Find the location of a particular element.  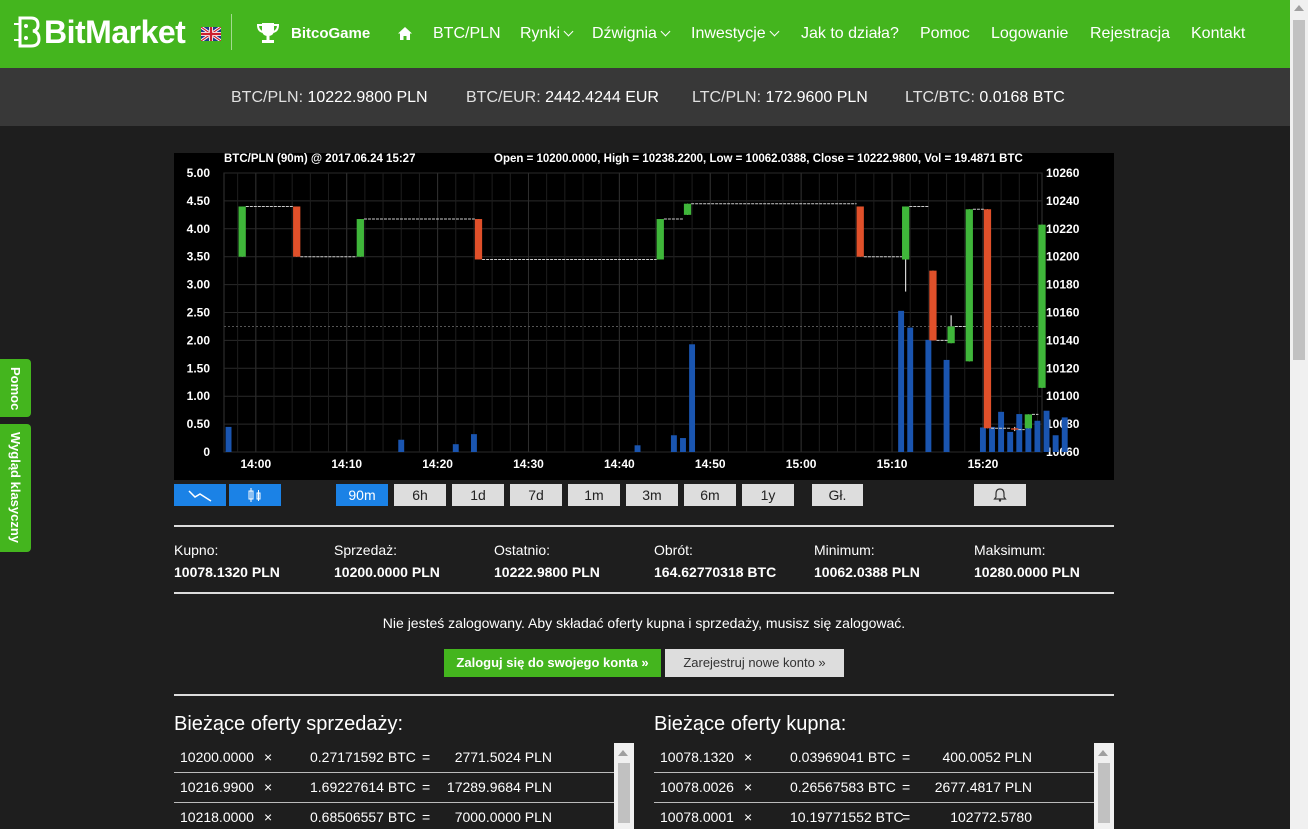

offer-row: 10078.0026 × 0.26567583 BTC = 2677.4817 PLN is located at coordinates (874, 788).